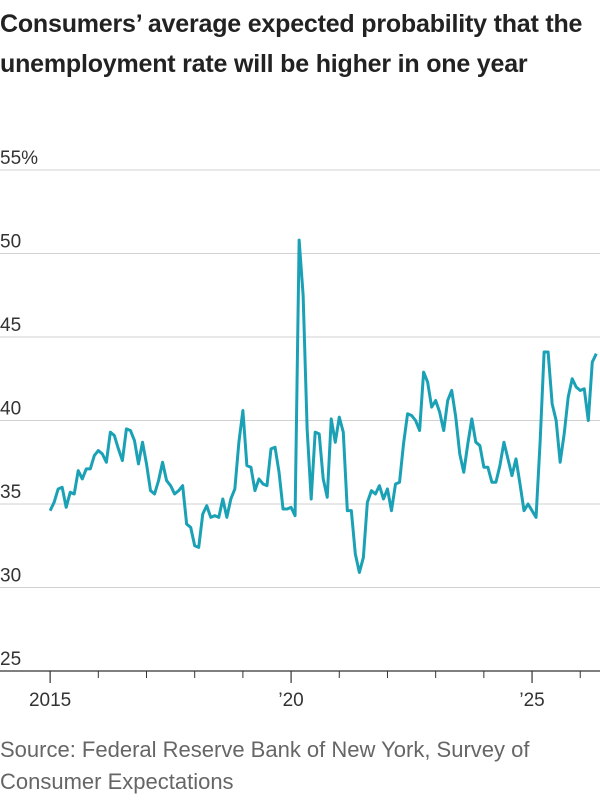 The image size is (600, 800). What do you see at coordinates (50, 700) in the screenshot?
I see `x-tick-label: 2015` at bounding box center [50, 700].